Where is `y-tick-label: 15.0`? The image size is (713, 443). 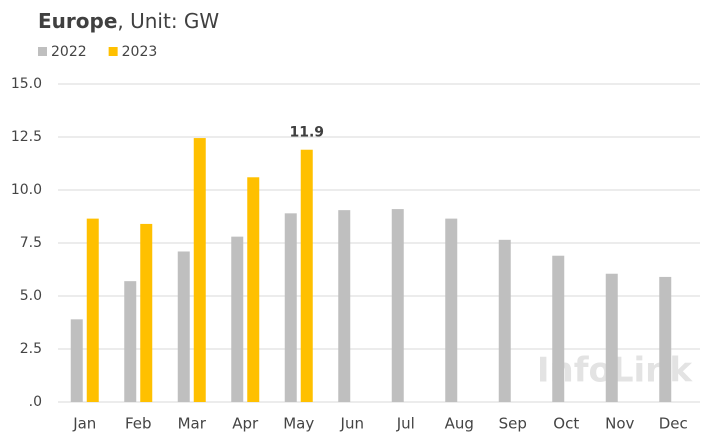
y-tick-label: 15.0 is located at coordinates (26, 84).